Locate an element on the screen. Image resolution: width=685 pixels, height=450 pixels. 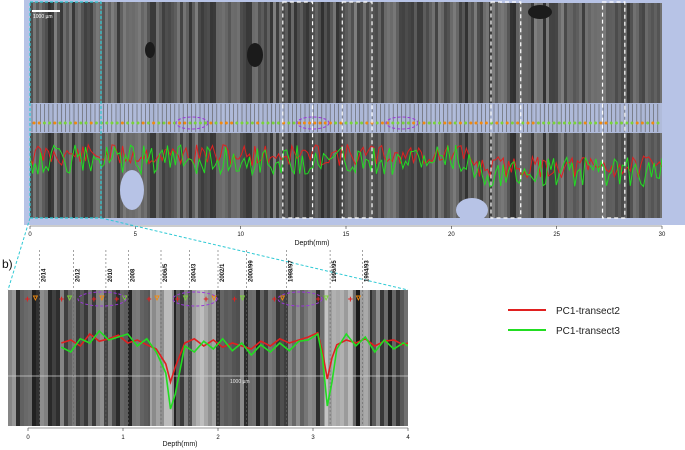
x-tick-label-a: 15 is located at coordinates (346, 235).